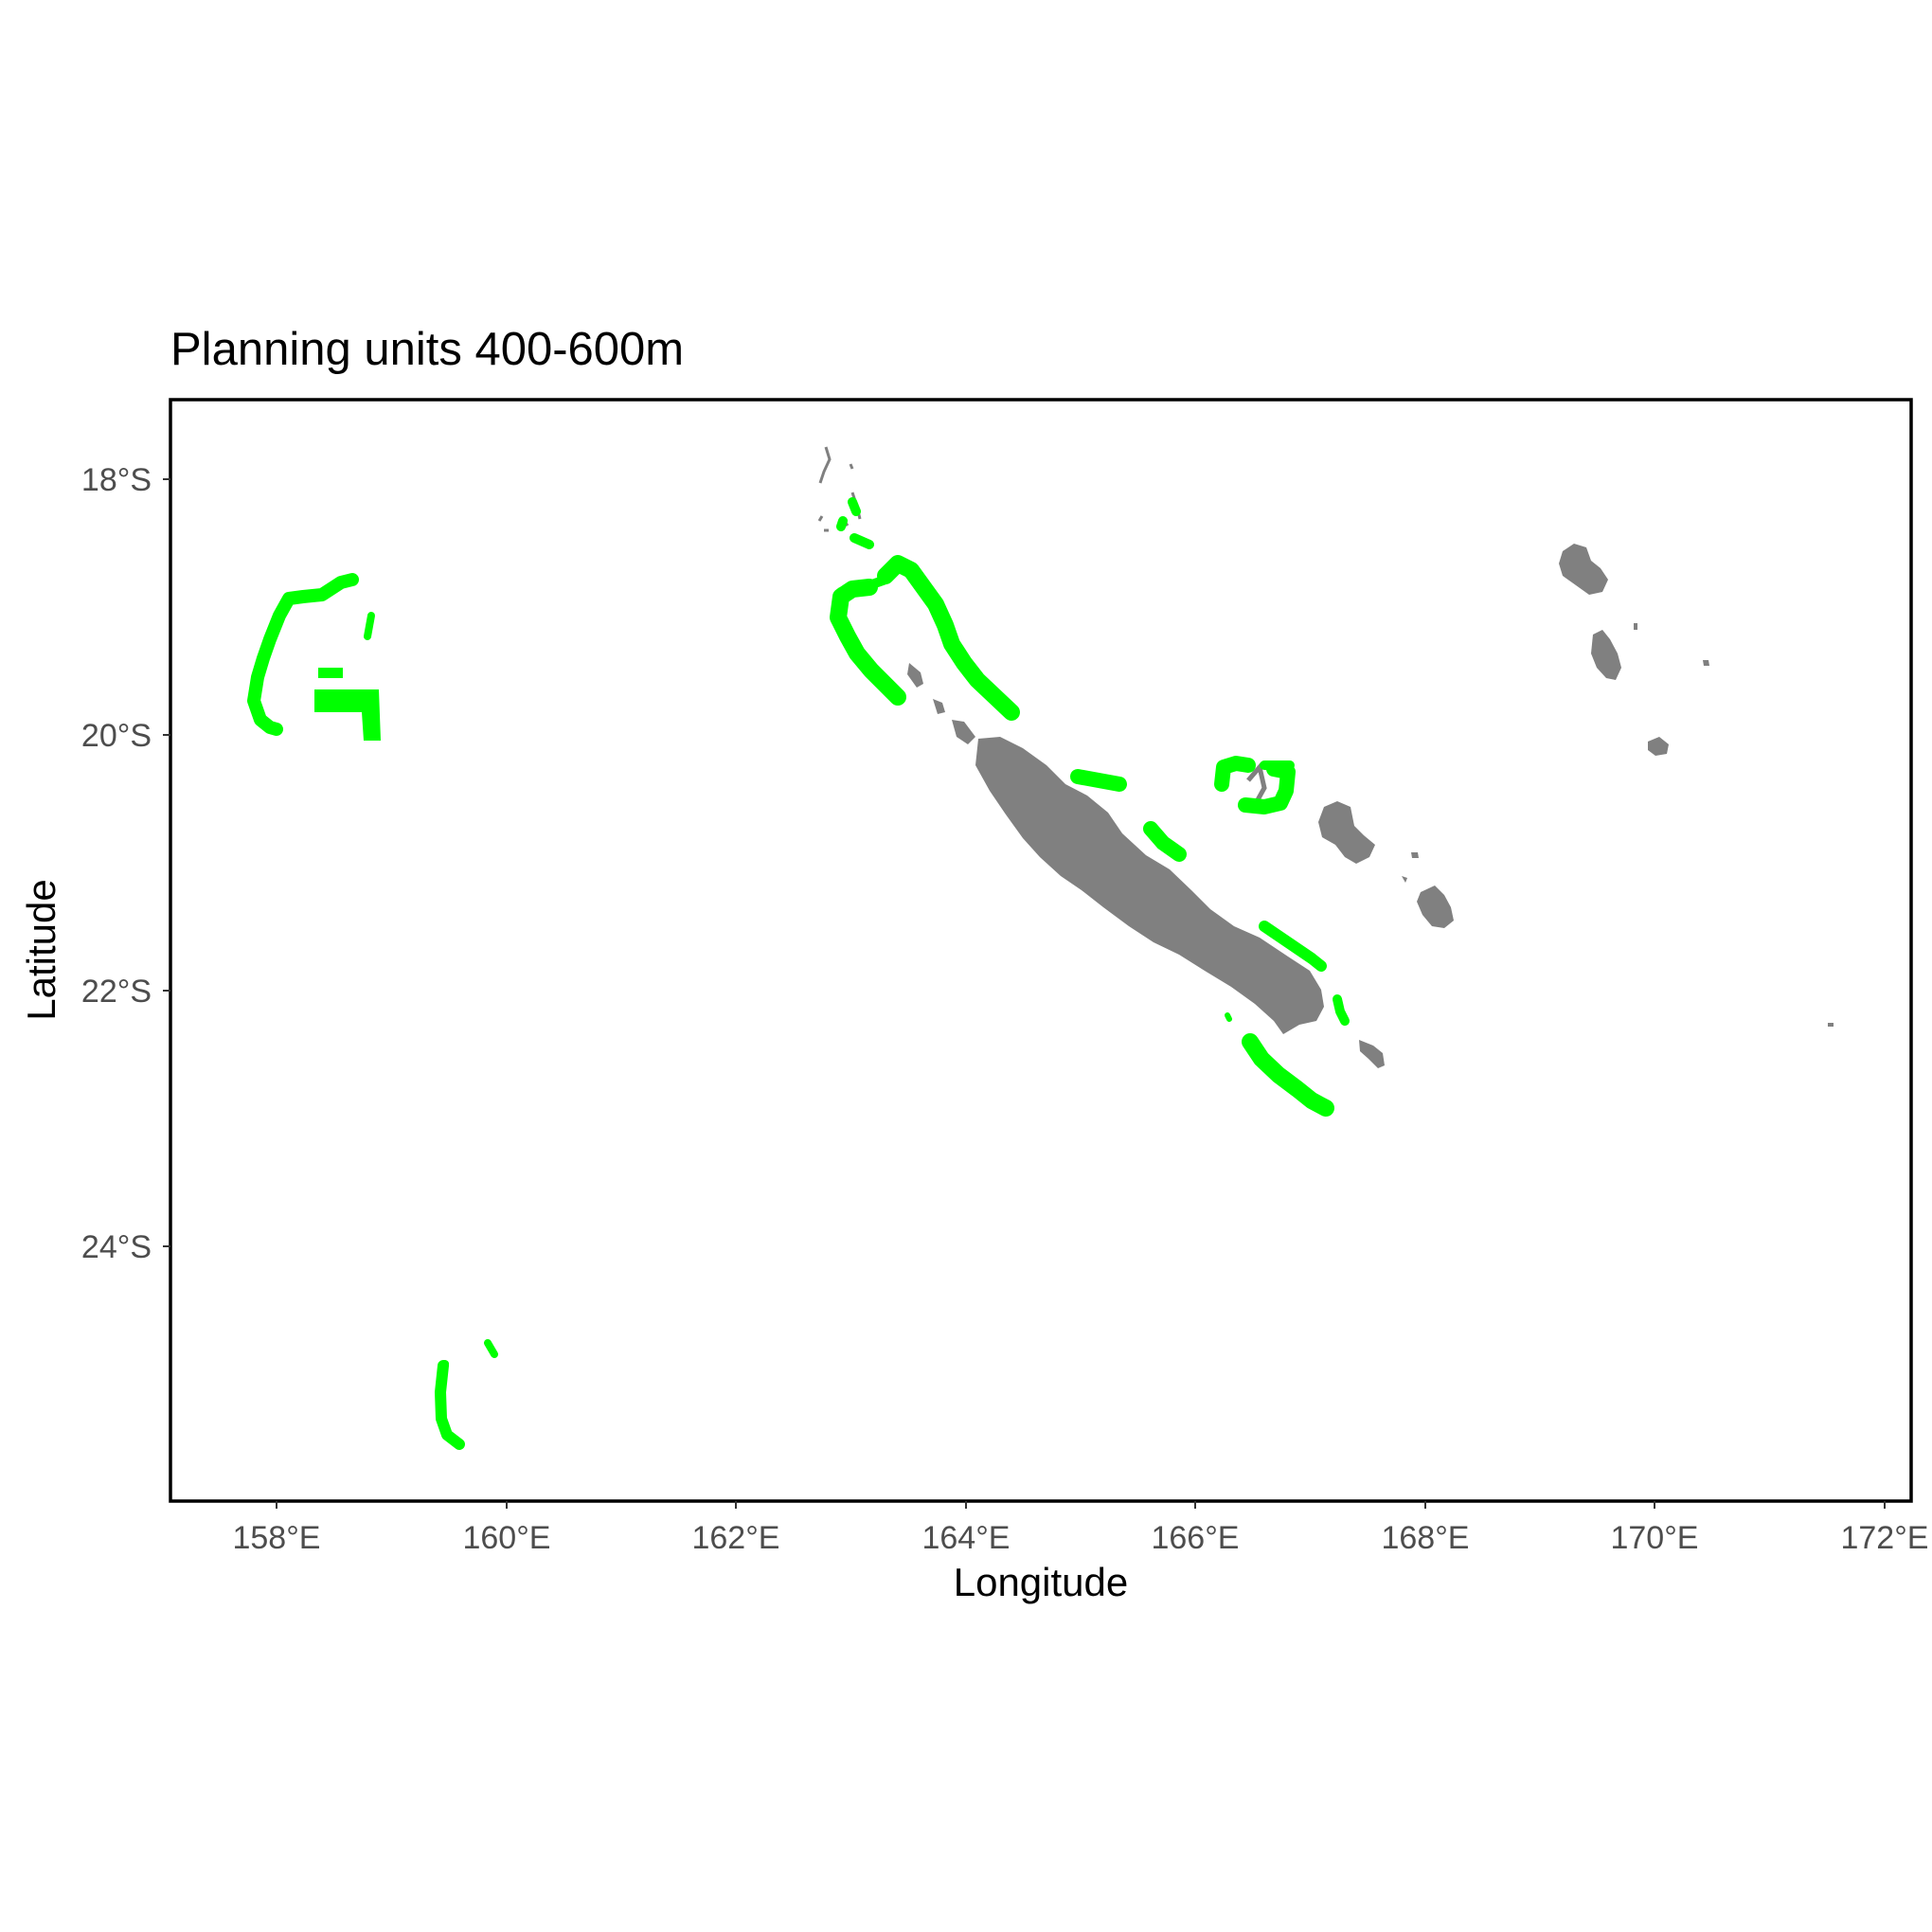  I want to click on y-tick-label: 24°S, so click(116, 1247).